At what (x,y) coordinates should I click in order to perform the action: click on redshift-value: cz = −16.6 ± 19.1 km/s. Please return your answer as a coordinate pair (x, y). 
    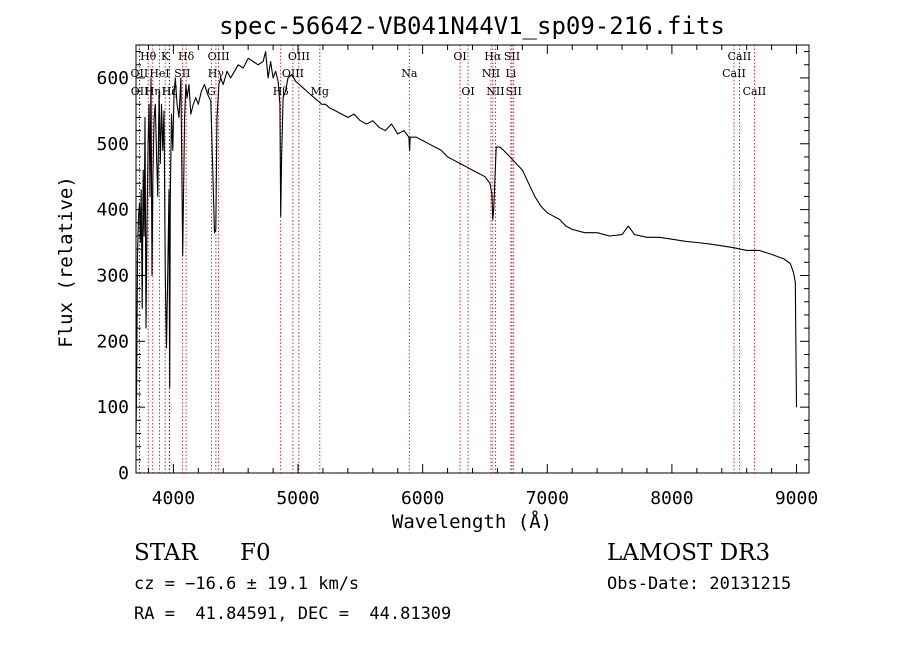
    Looking at the image, I should click on (246, 584).